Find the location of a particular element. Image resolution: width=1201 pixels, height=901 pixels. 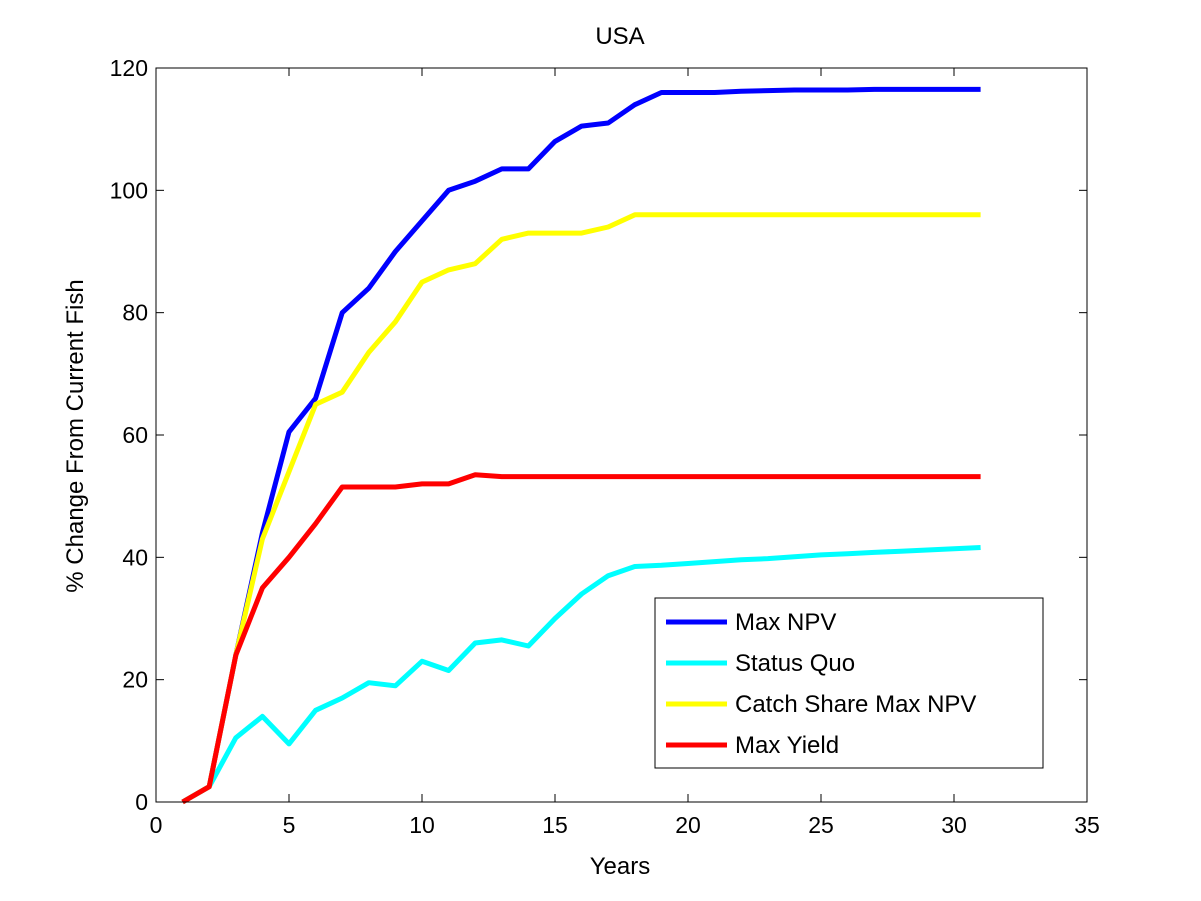

y-tick-label: 120 is located at coordinates (129, 68).